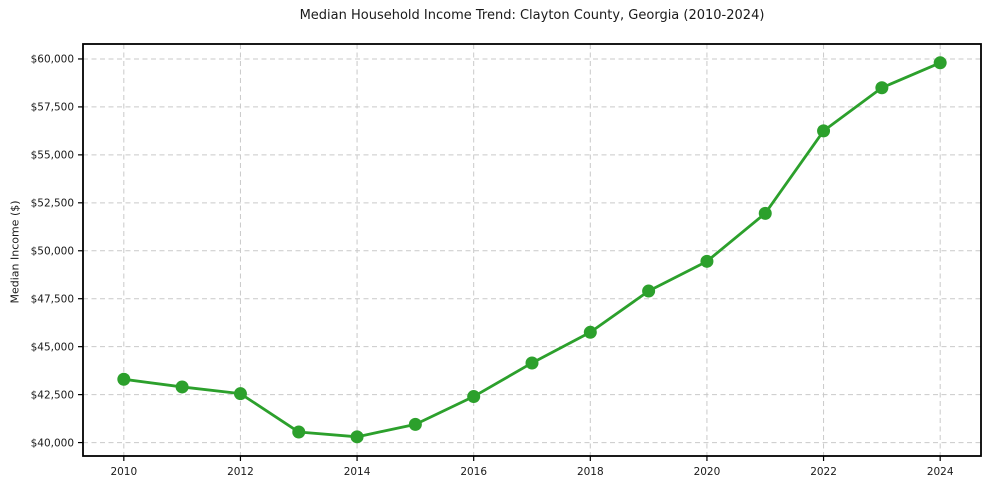  Describe the element at coordinates (240, 472) in the screenshot. I see `x-tick-label: 2012` at that location.